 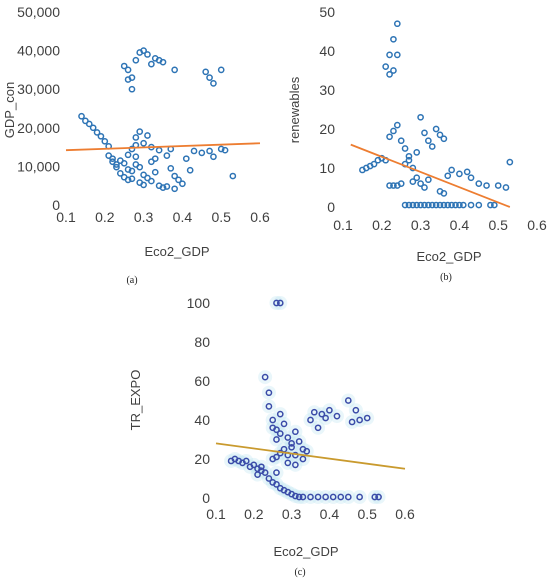 What do you see at coordinates (38, 128) in the screenshot?
I see `y-tick-label: 20,000` at bounding box center [38, 128].